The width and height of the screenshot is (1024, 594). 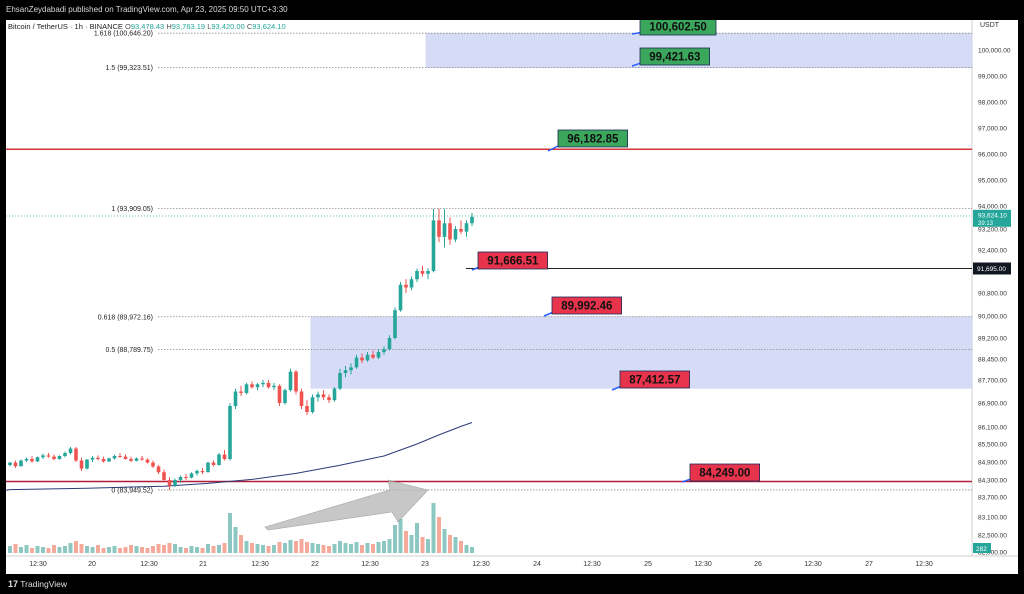 I want to click on time-tick-label: 27, so click(x=869, y=564).